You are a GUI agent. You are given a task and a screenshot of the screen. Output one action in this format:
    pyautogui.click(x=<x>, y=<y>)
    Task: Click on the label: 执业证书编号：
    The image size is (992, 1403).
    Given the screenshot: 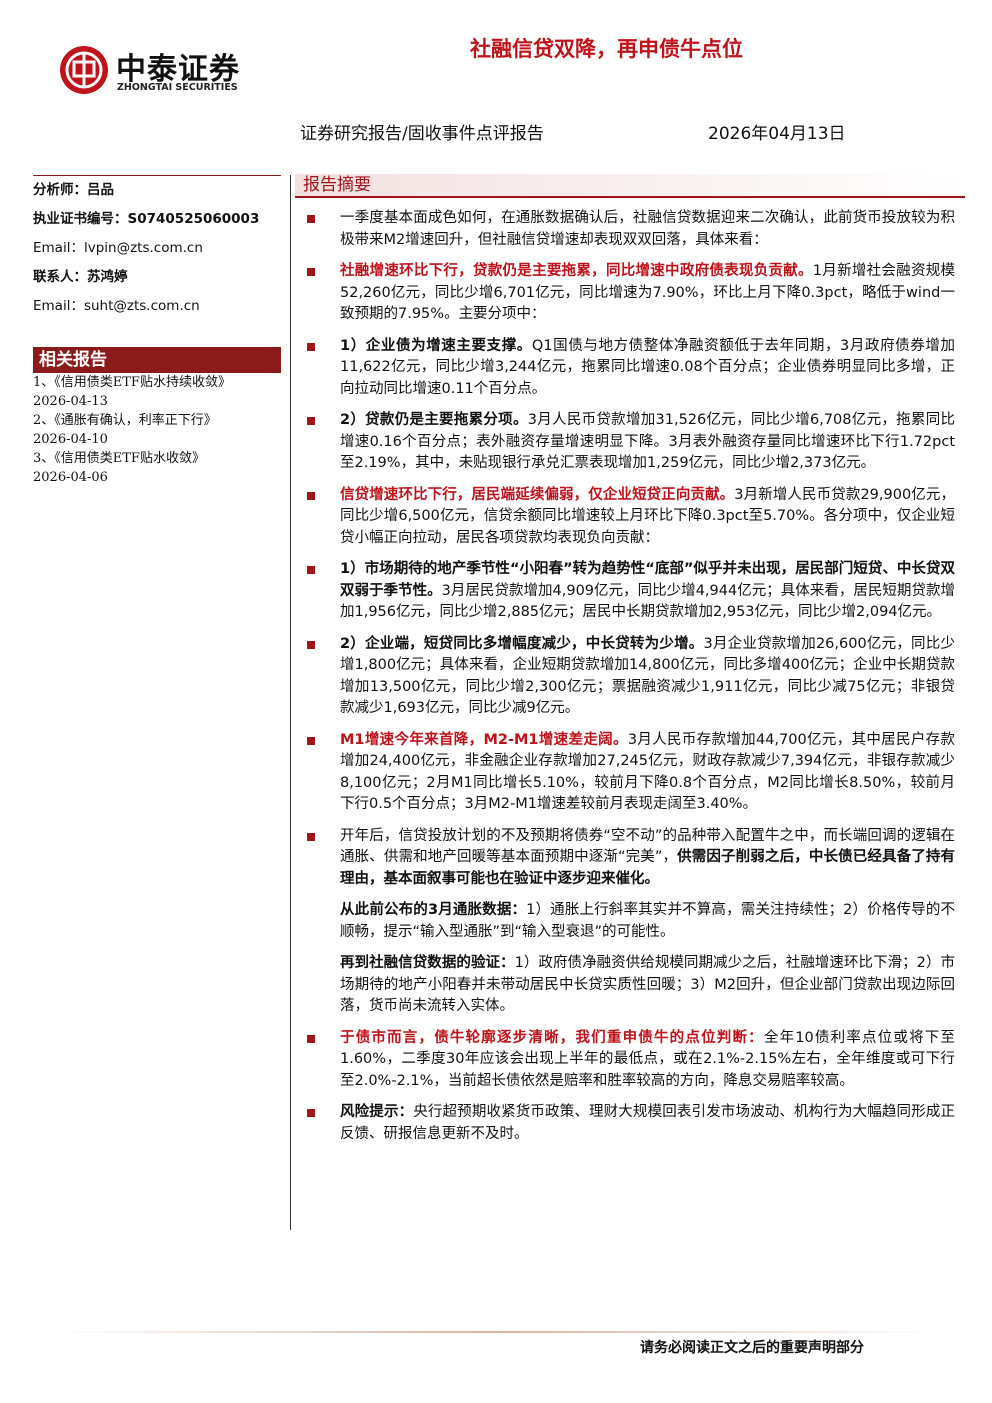 What is the action you would take?
    pyautogui.click(x=80, y=219)
    